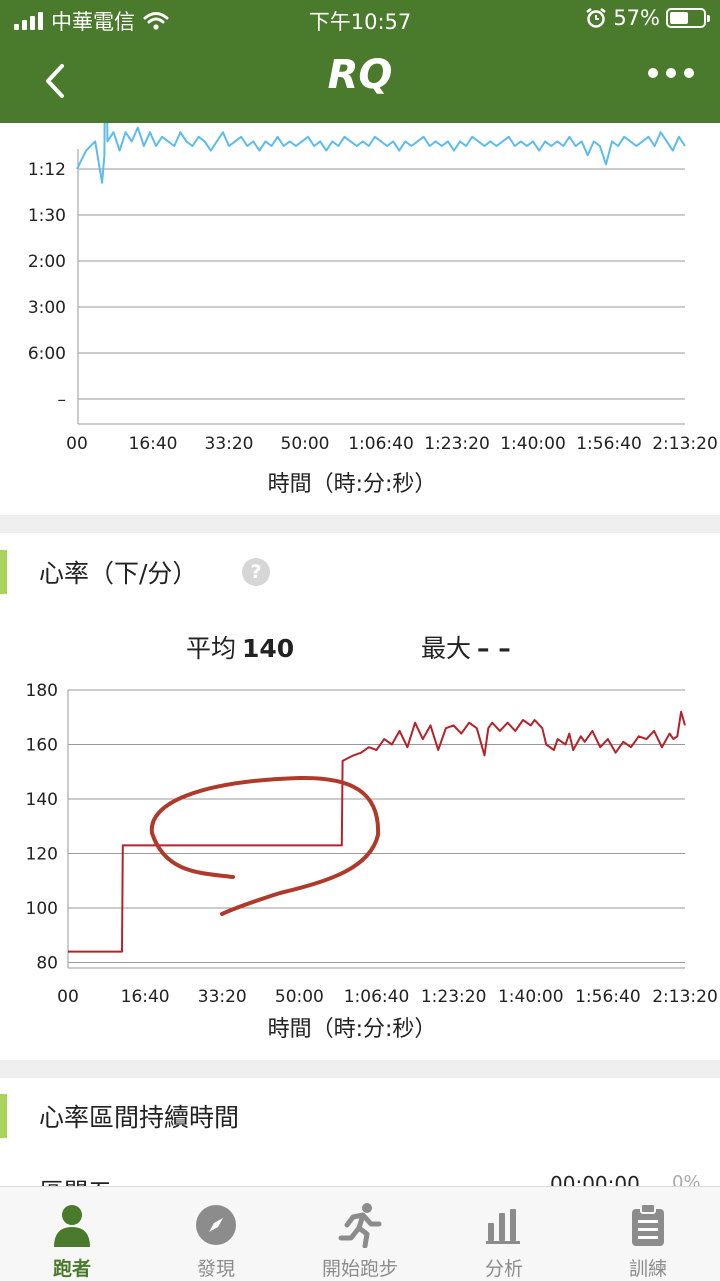  I want to click on hr-average: 平均 140, so click(240, 647).